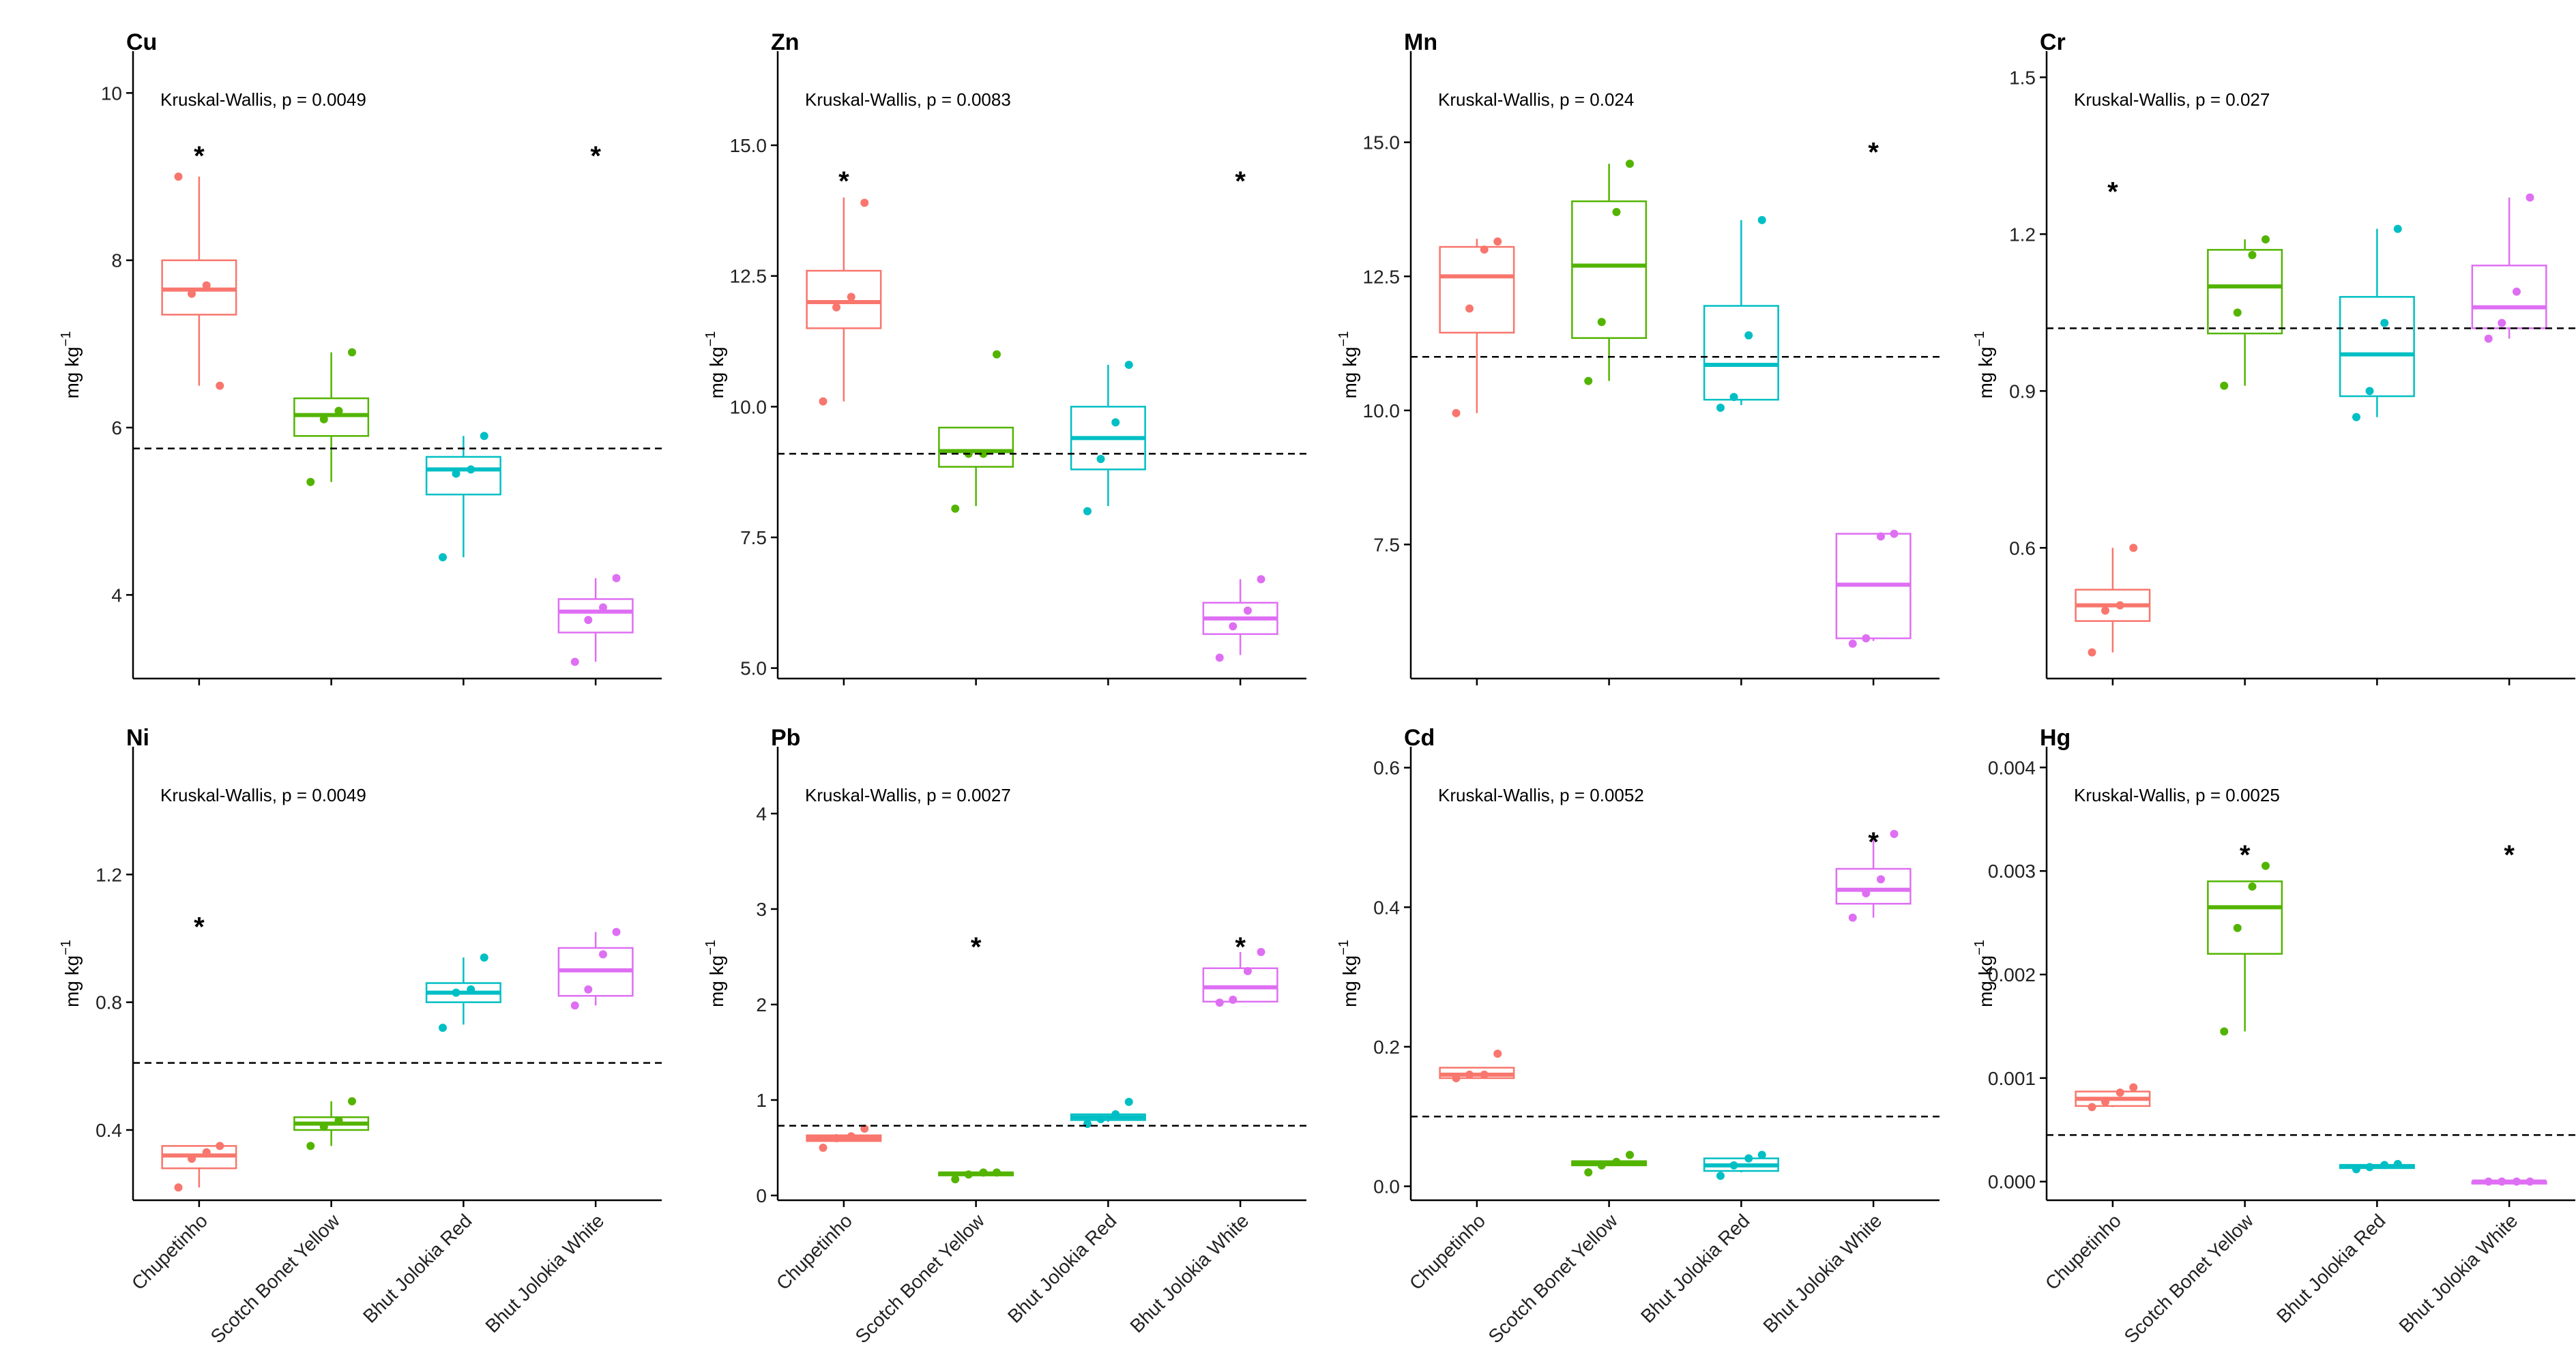 This screenshot has width=2576, height=1368. I want to click on y-tick-label: 15.0, so click(1382, 142).